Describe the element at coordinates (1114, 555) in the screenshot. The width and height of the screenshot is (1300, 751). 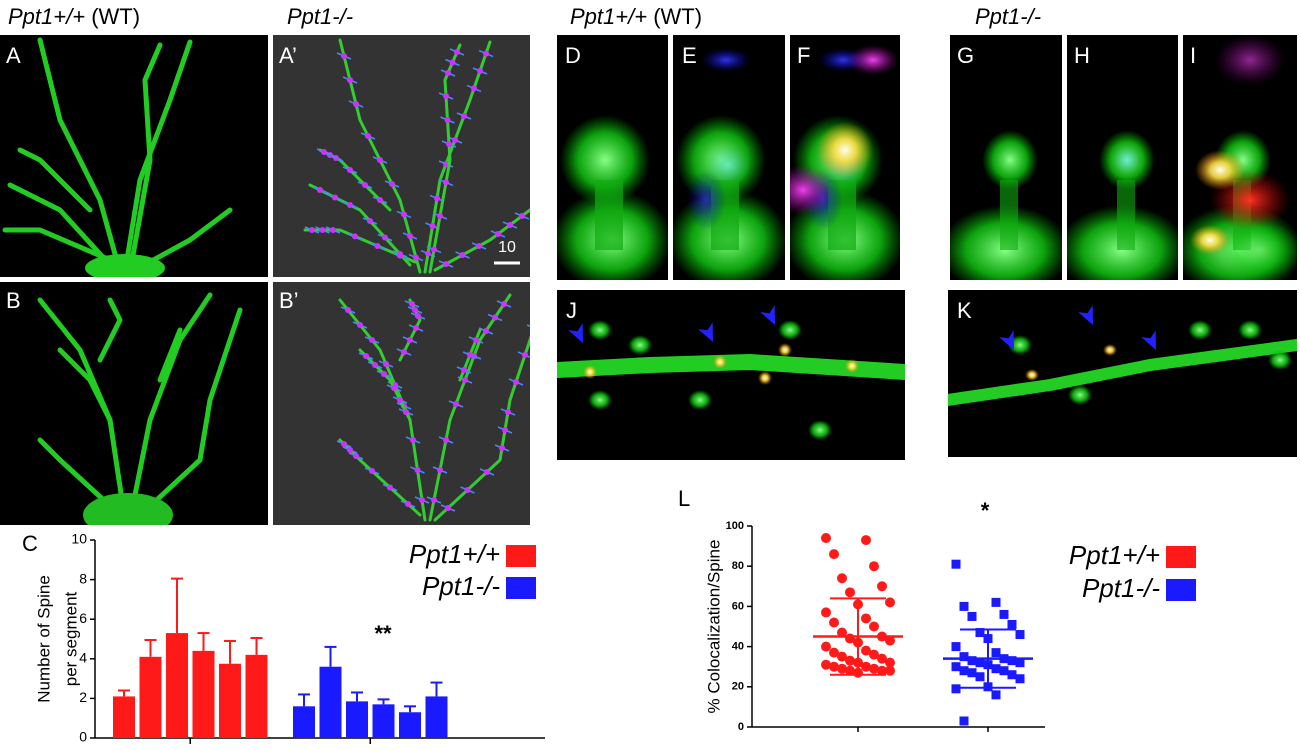
I see `legend-label: Ppt1+/+` at that location.